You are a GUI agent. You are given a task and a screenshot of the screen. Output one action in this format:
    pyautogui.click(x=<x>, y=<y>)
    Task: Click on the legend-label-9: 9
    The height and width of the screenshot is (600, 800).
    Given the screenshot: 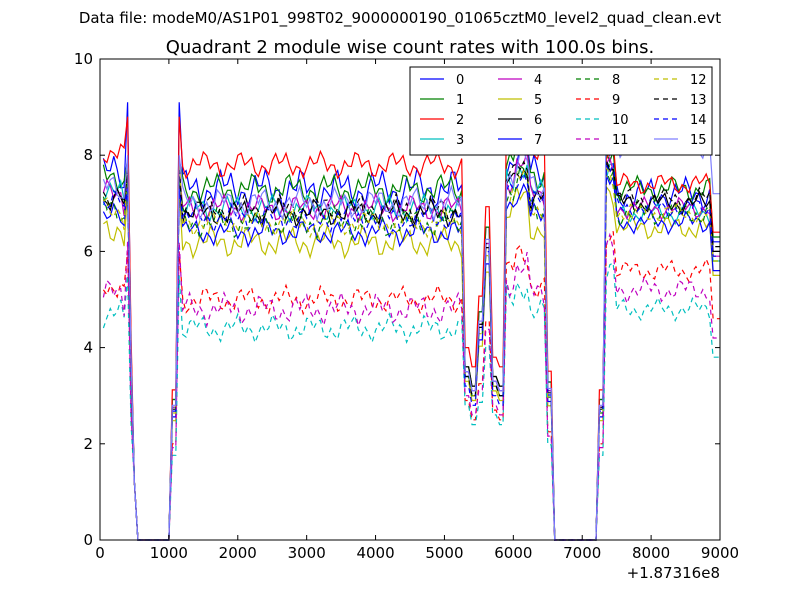 What is the action you would take?
    pyautogui.click(x=616, y=100)
    